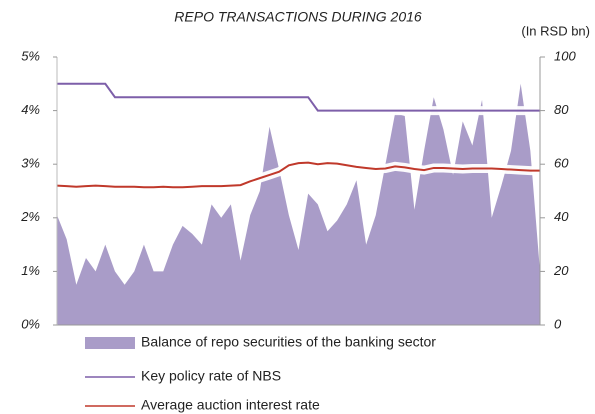 The width and height of the screenshot is (595, 414). I want to click on y2-tick-label: 100, so click(565, 55).